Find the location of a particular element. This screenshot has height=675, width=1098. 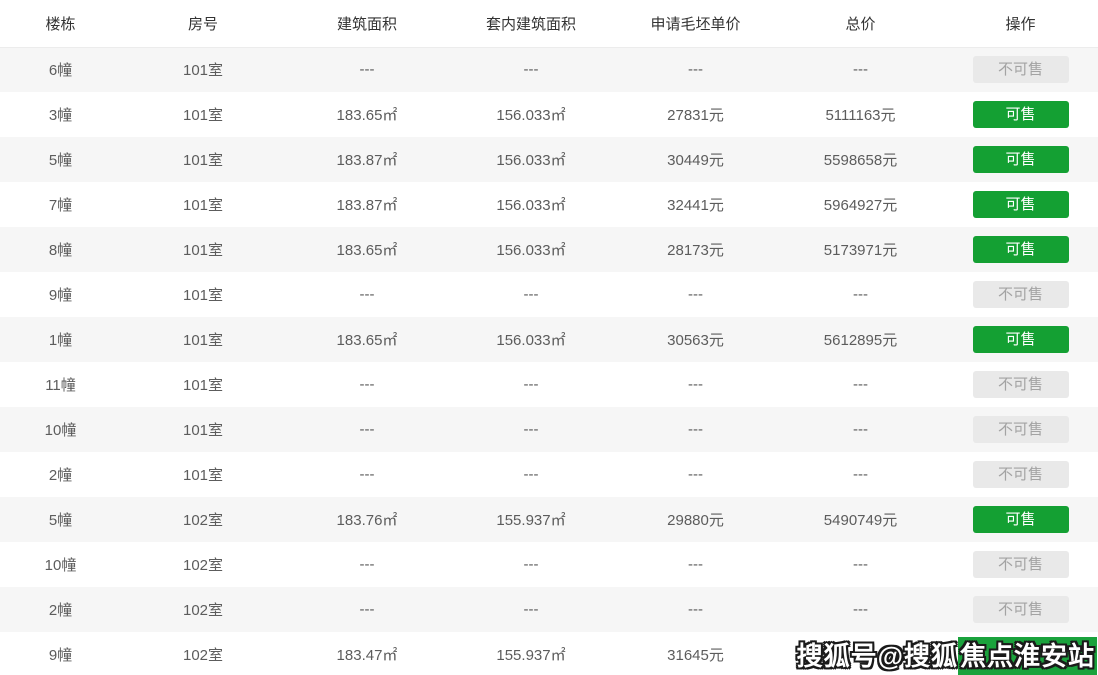

cell-building: 7幢 is located at coordinates (60, 205).